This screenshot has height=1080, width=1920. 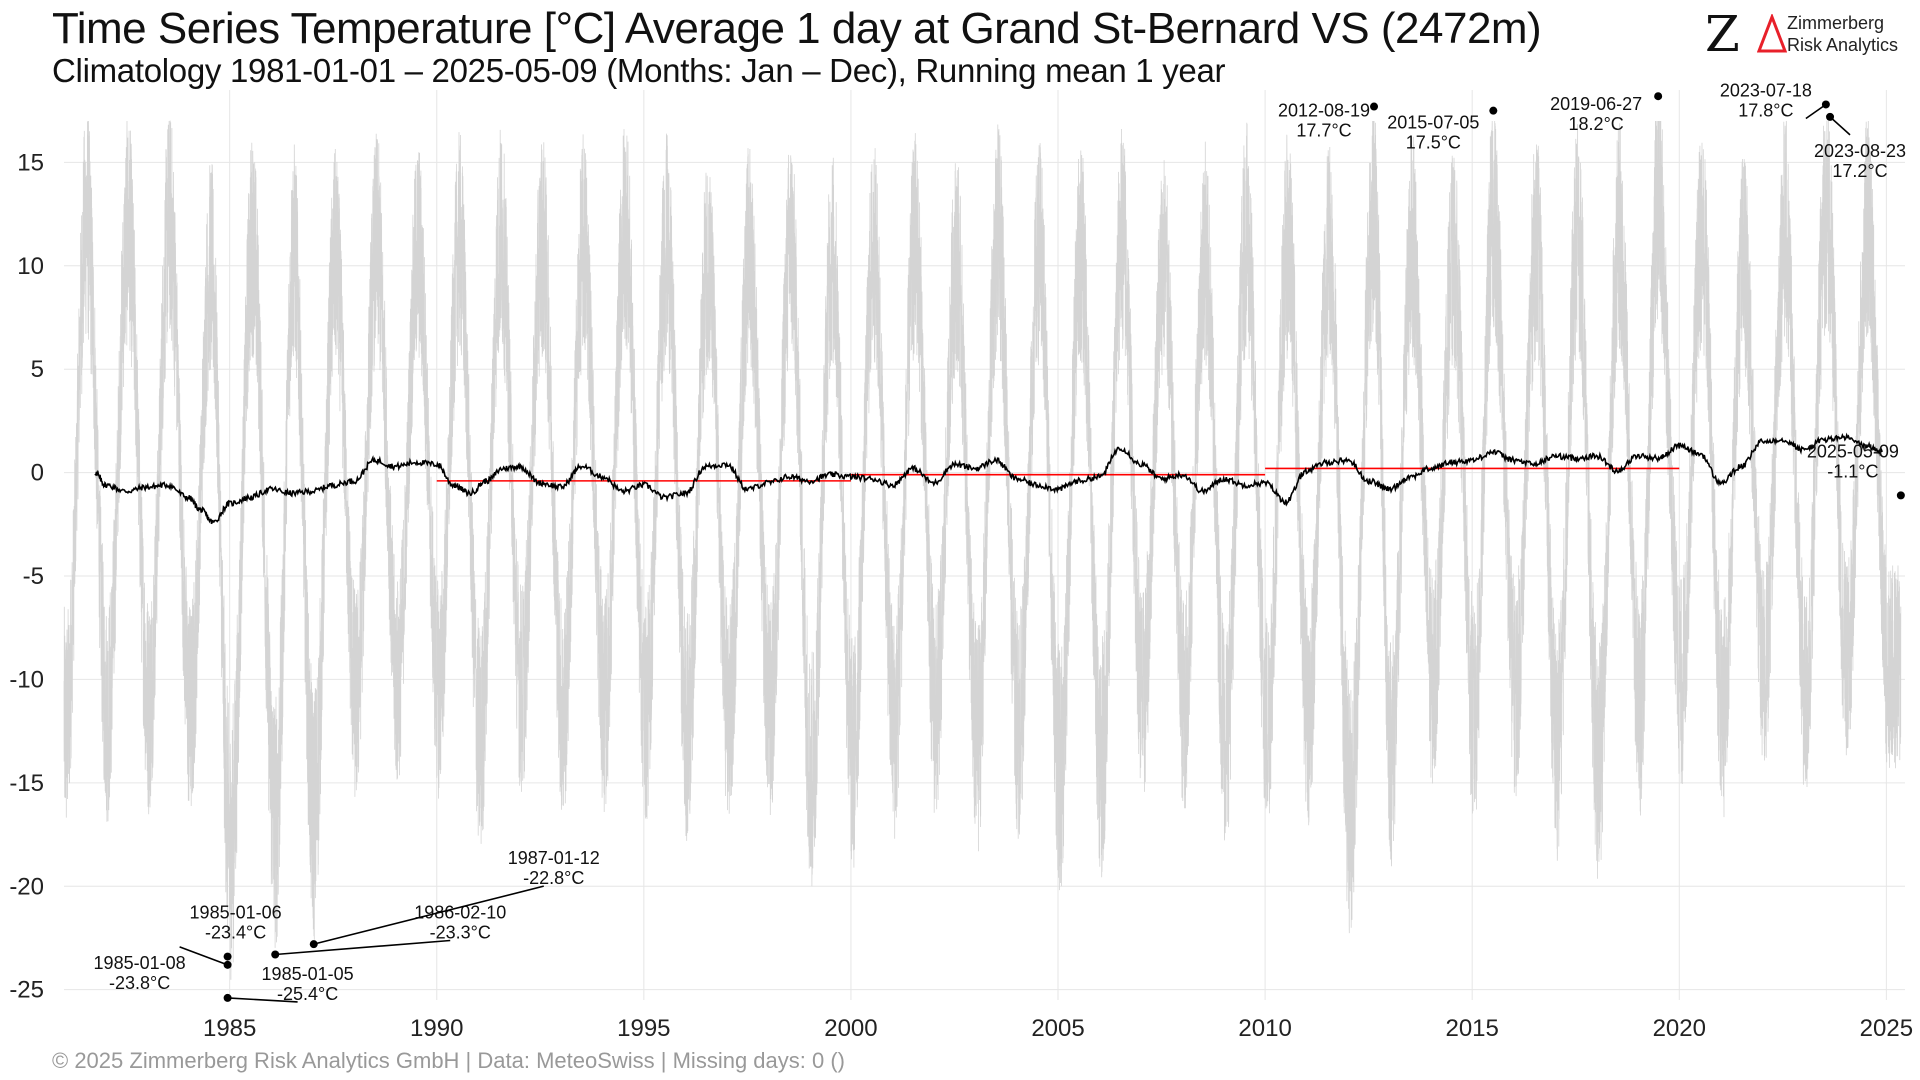 What do you see at coordinates (37, 473) in the screenshot?
I see `y-tick-label: 0` at bounding box center [37, 473].